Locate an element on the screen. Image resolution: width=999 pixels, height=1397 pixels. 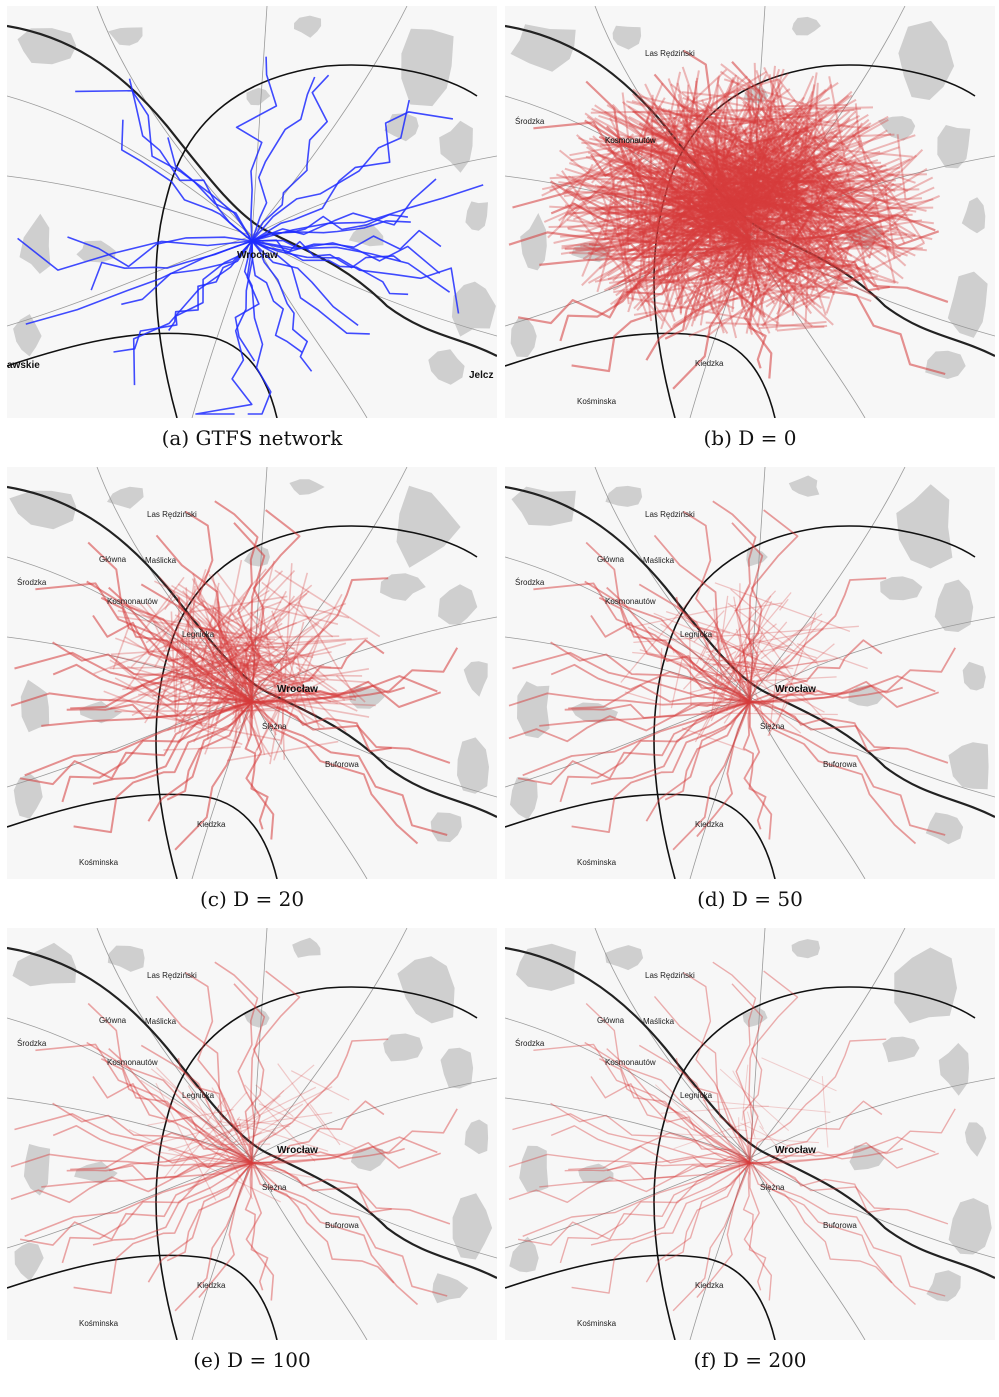
caption-e: (e) D = 100 is located at coordinates (252, 1360).